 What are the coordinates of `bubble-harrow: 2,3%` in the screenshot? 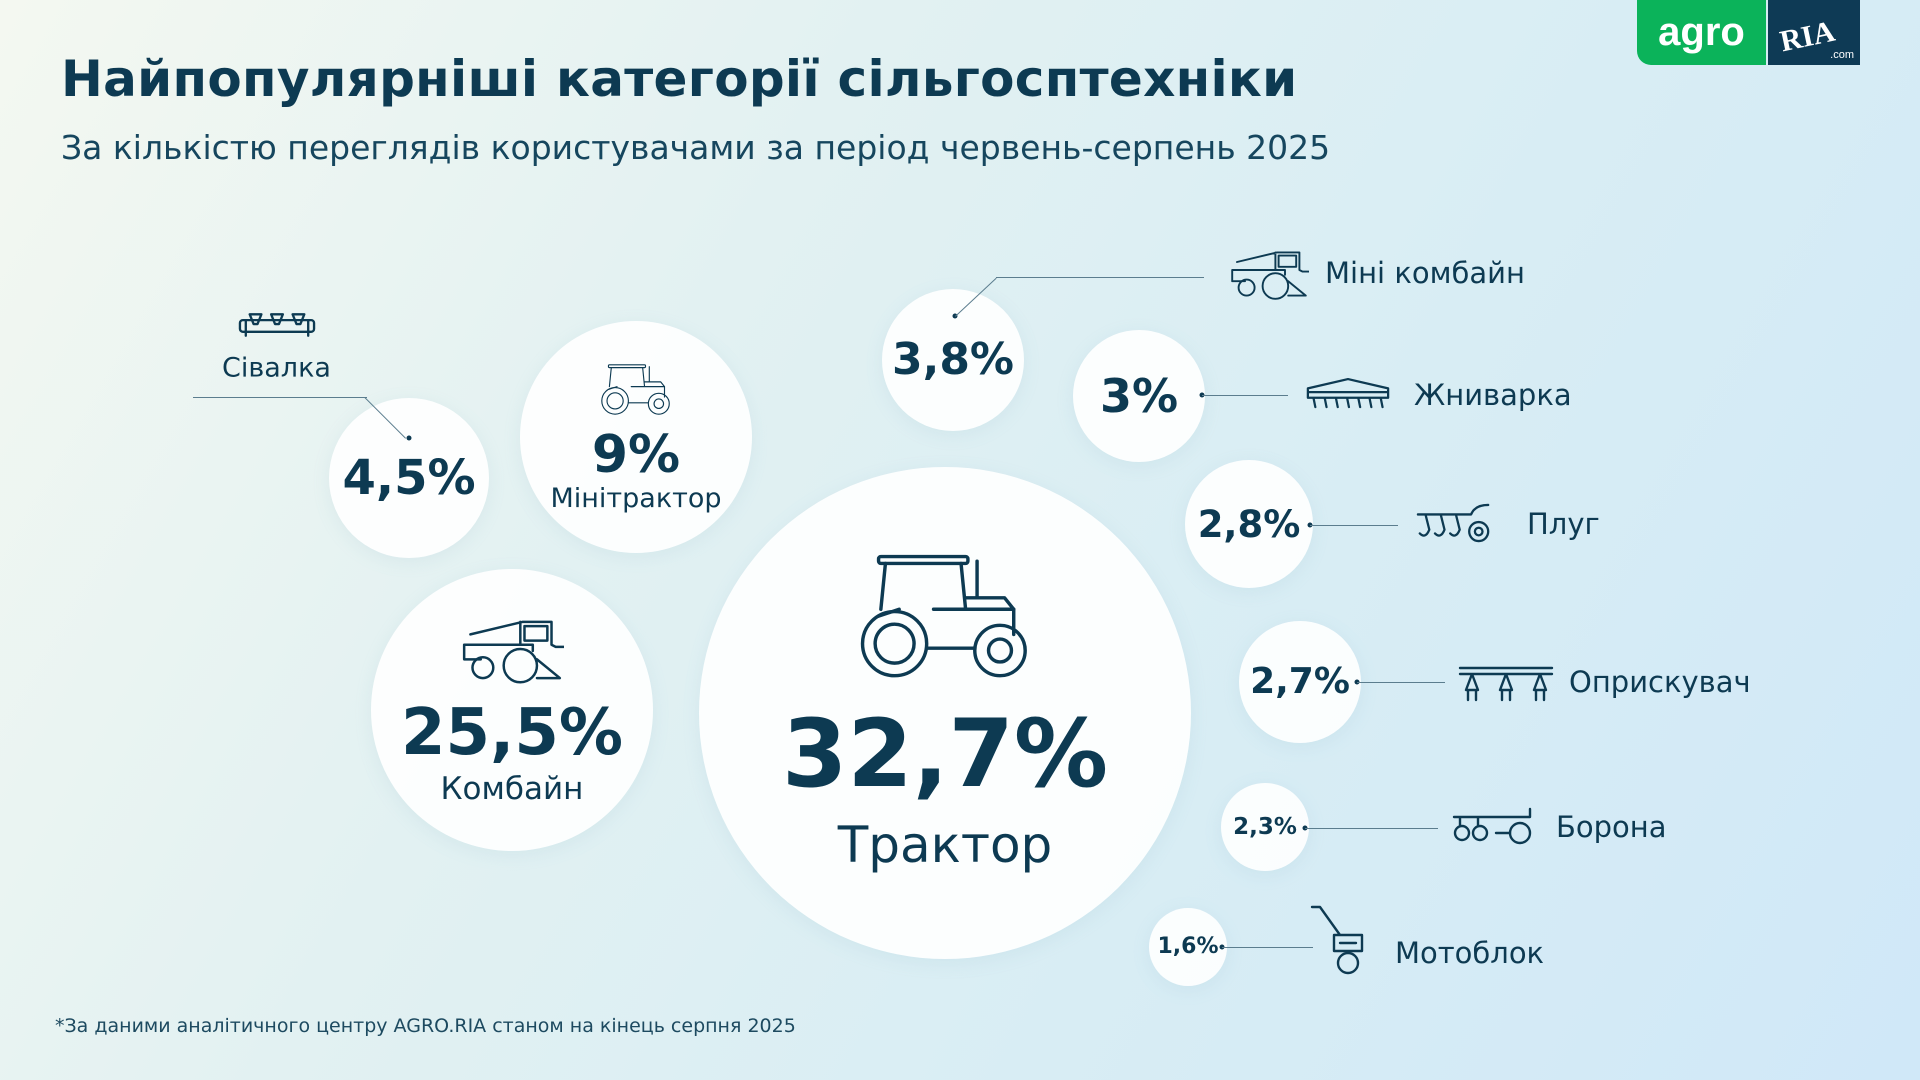 It's located at (1265, 827).